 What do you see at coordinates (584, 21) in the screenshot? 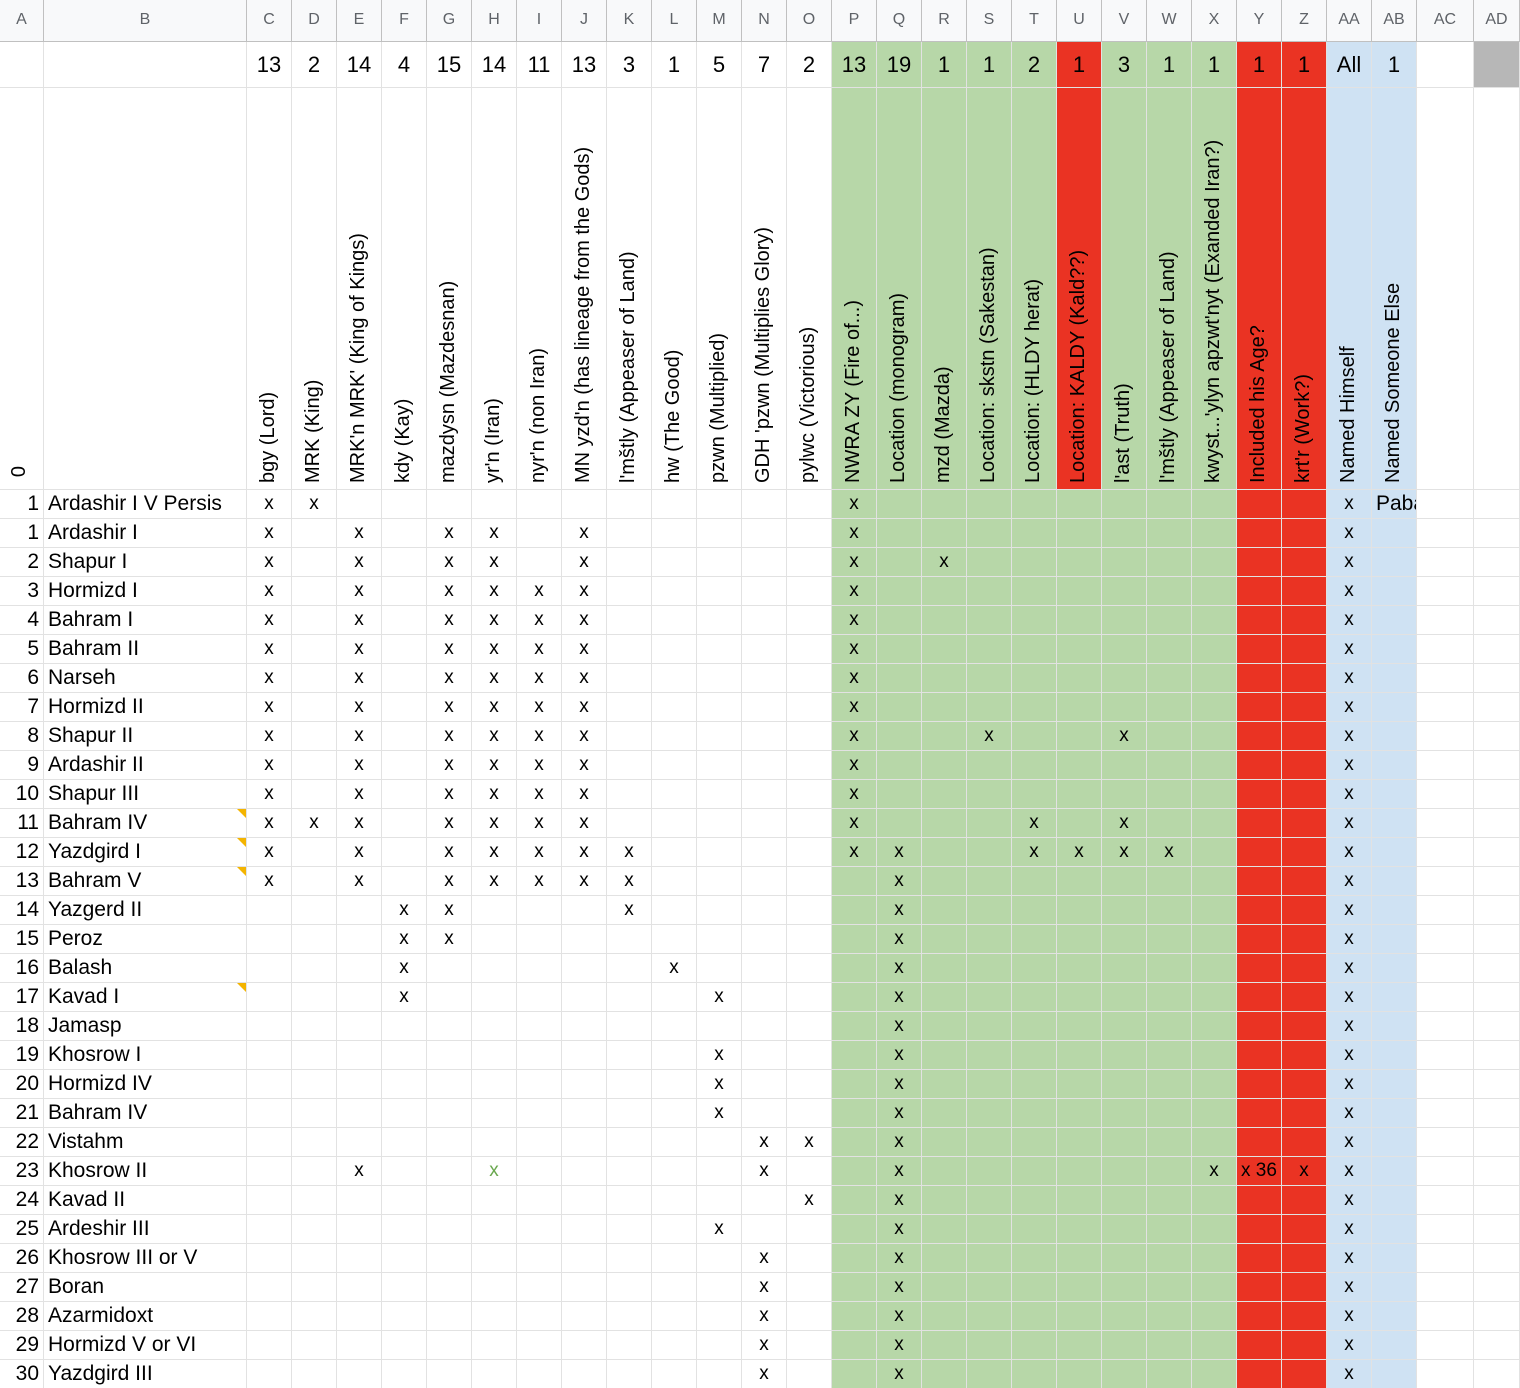
I see `column-header-j: J` at bounding box center [584, 21].